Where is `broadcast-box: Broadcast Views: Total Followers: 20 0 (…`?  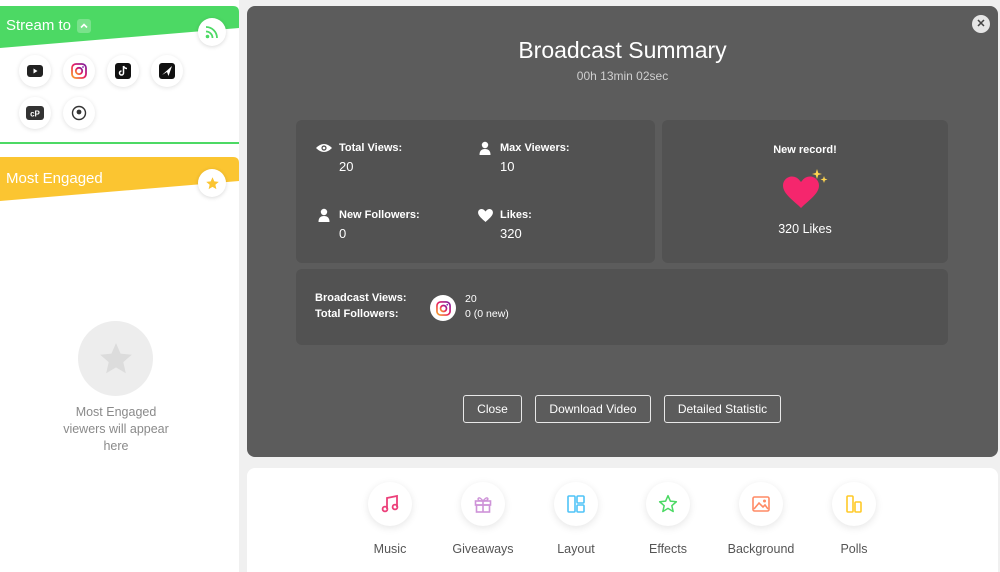
broadcast-box: Broadcast Views: Total Followers: 20 0 (… is located at coordinates (622, 307).